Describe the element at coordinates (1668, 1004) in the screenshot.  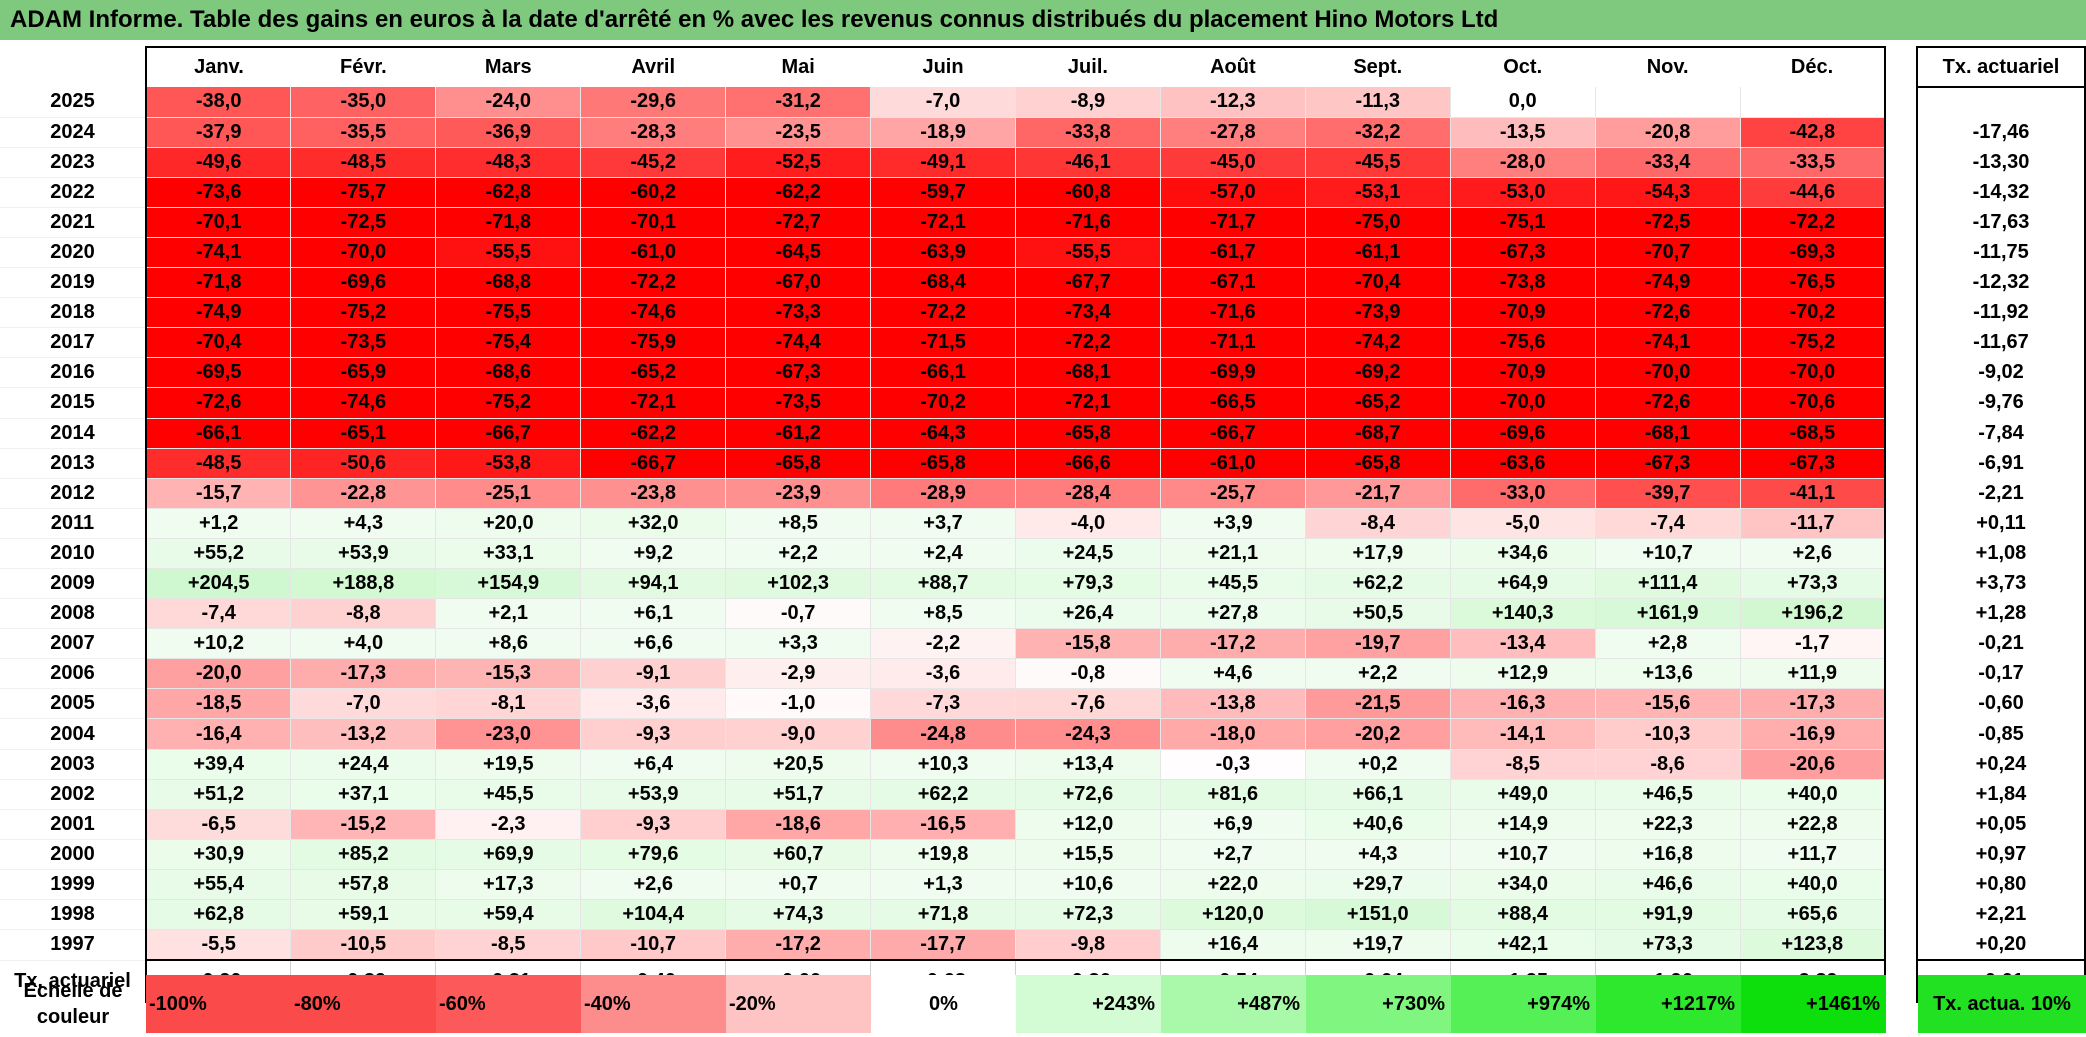
I see `scale-swatch: +1217%` at that location.